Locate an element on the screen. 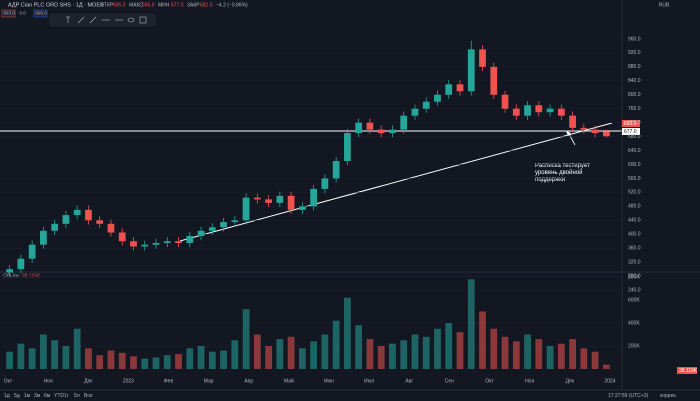 The width and height of the screenshot is (700, 401). drawing-toolbar is located at coordinates (102, 20).